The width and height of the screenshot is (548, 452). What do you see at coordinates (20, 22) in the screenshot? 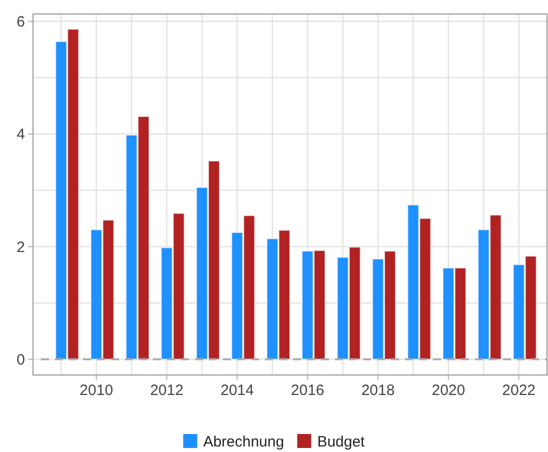
I see `y-tick-label: 6` at bounding box center [20, 22].